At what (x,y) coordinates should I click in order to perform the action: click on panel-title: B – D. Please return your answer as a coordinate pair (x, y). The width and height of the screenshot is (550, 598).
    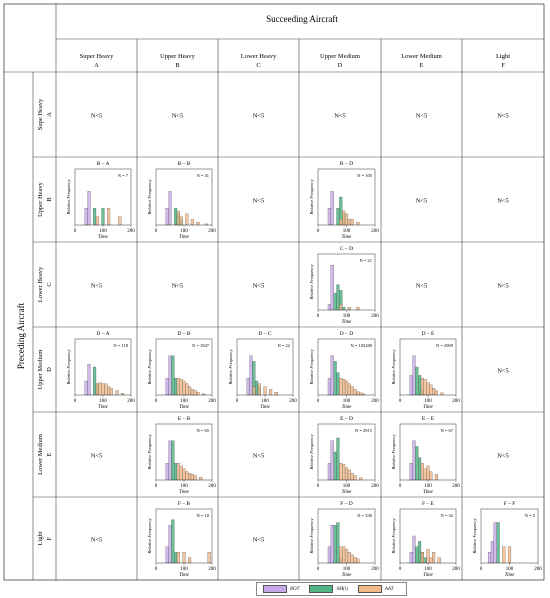
    Looking at the image, I should click on (346, 164).